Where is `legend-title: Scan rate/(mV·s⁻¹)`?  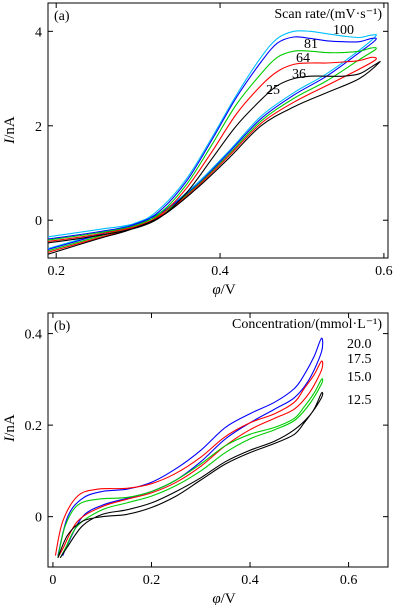
legend-title: Scan rate/(mV·s⁻¹) is located at coordinates (328, 14).